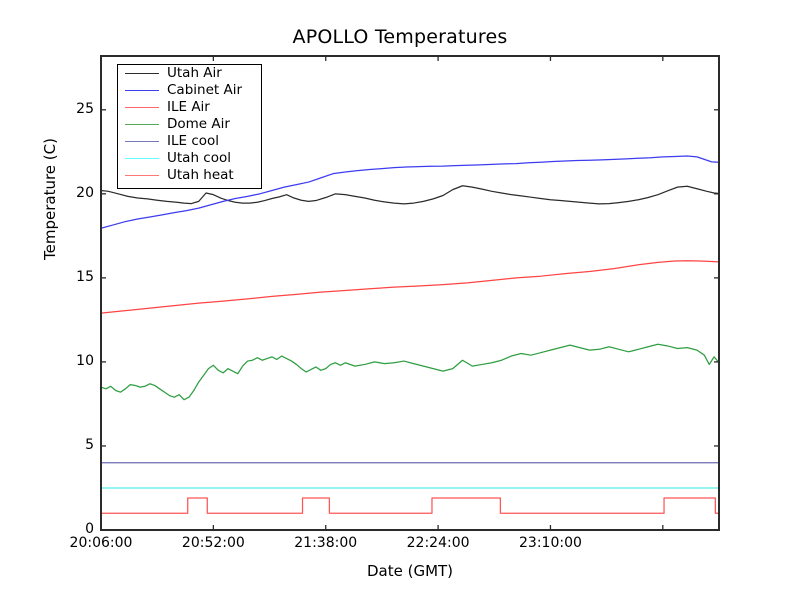 This screenshot has height=600, width=800. I want to click on x-tick-label: 22:24:00, so click(438, 543).